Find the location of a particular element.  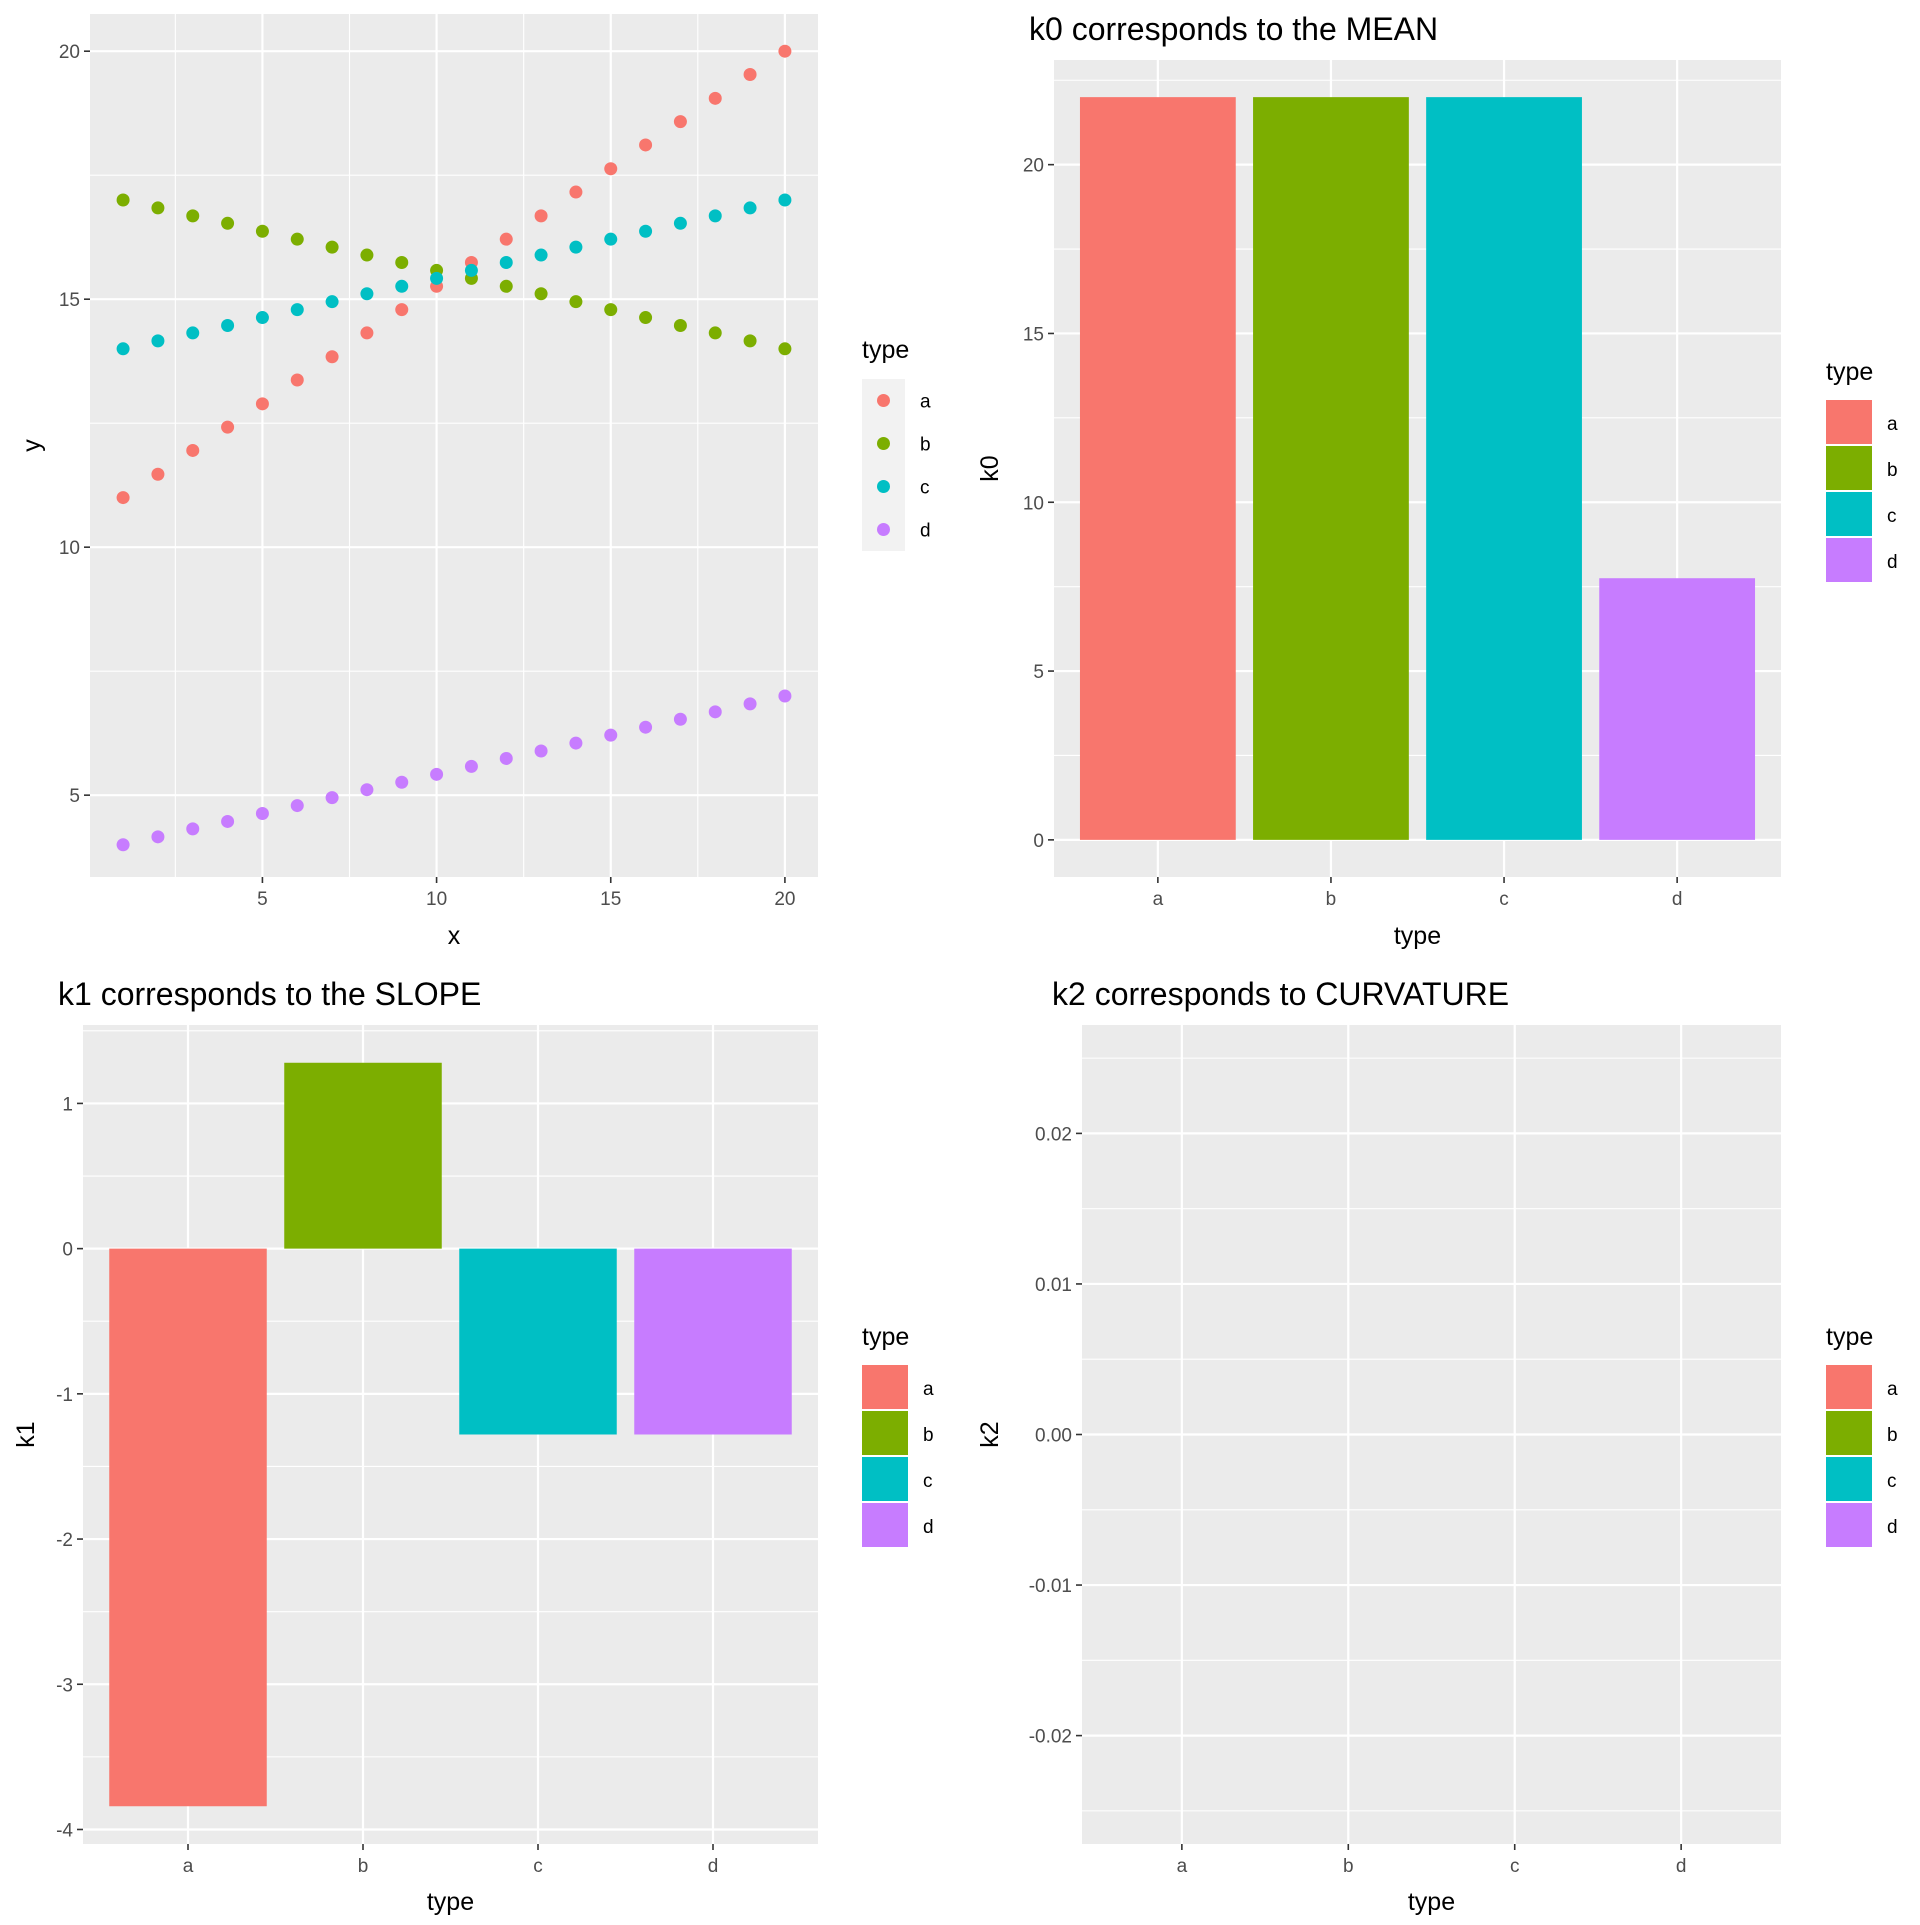

chart-title: k1 corresponds to the SLOPE is located at coordinates (269, 994).